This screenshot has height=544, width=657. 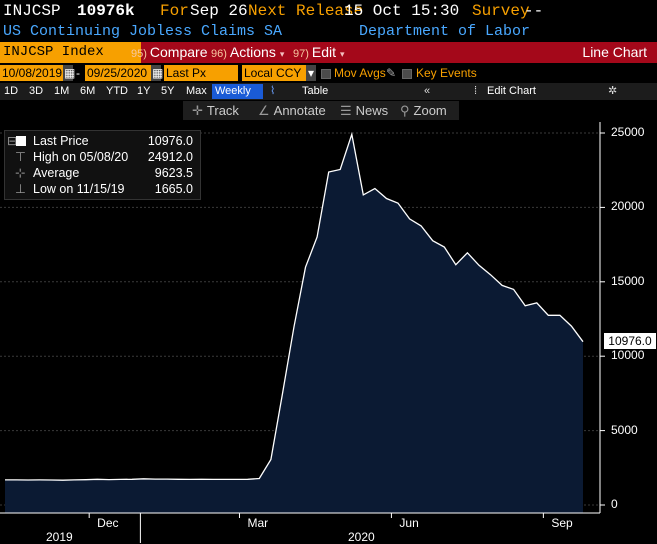 I want to click on key-events-checkbox, so click(x=407, y=74).